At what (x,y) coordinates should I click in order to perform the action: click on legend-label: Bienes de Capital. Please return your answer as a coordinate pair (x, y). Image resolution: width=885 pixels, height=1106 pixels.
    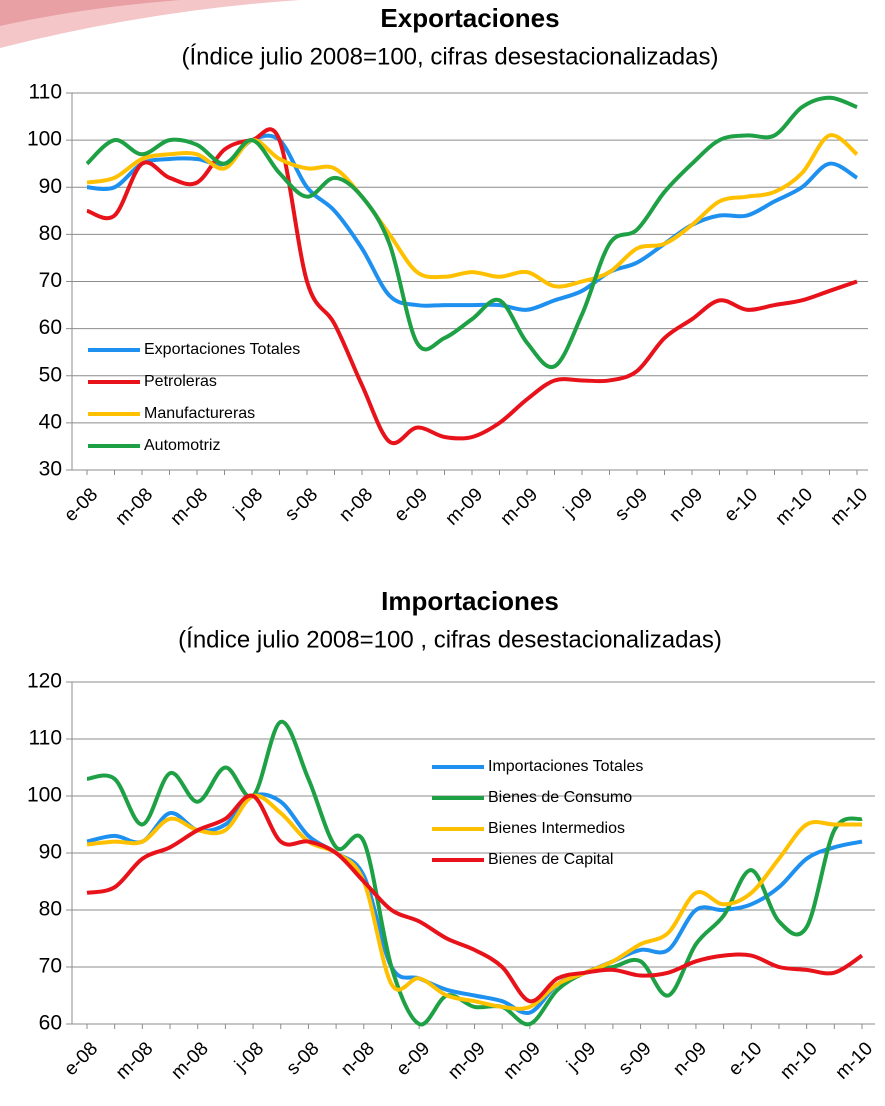
    Looking at the image, I should click on (550, 859).